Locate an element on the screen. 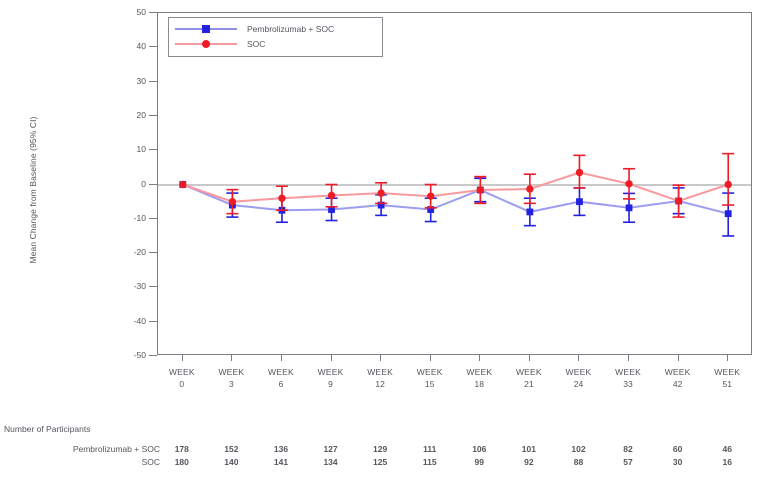 This screenshot has height=480, width=765. y-axis-tick-label: -50 is located at coordinates (139, 355).